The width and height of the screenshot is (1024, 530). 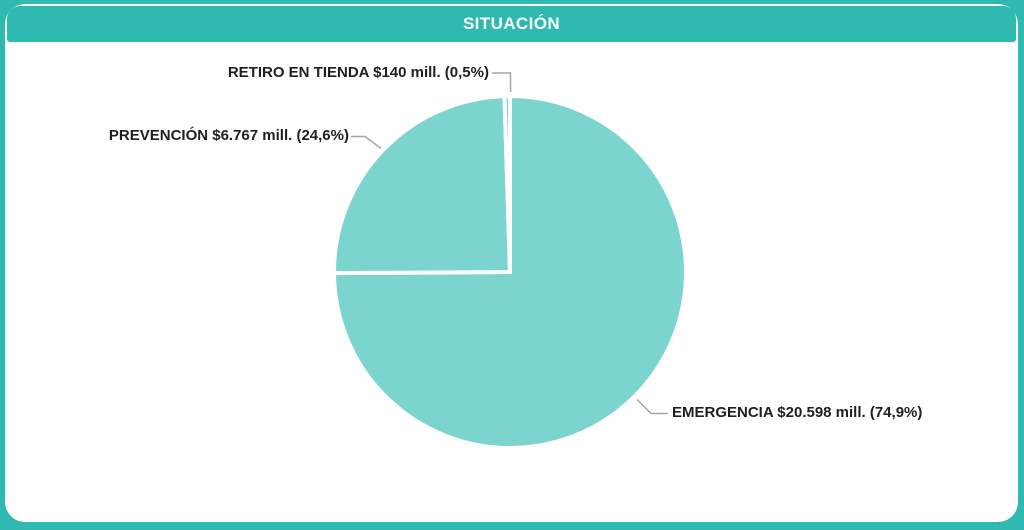 I want to click on chart-title: SITUACIÓN, so click(x=511, y=23).